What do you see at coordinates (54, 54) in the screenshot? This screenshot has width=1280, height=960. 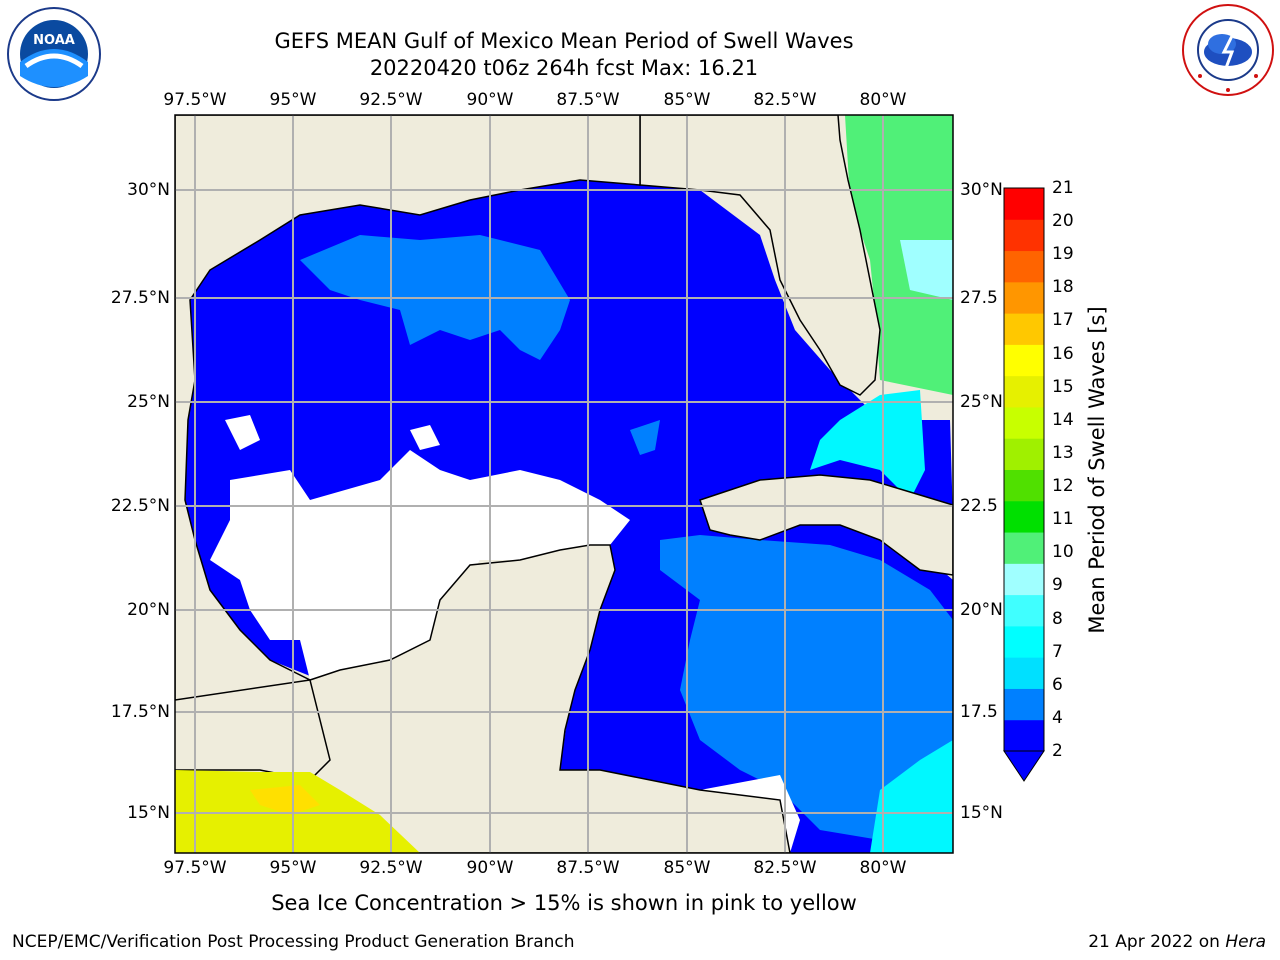 I see `noaa-logo: NOAA` at bounding box center [54, 54].